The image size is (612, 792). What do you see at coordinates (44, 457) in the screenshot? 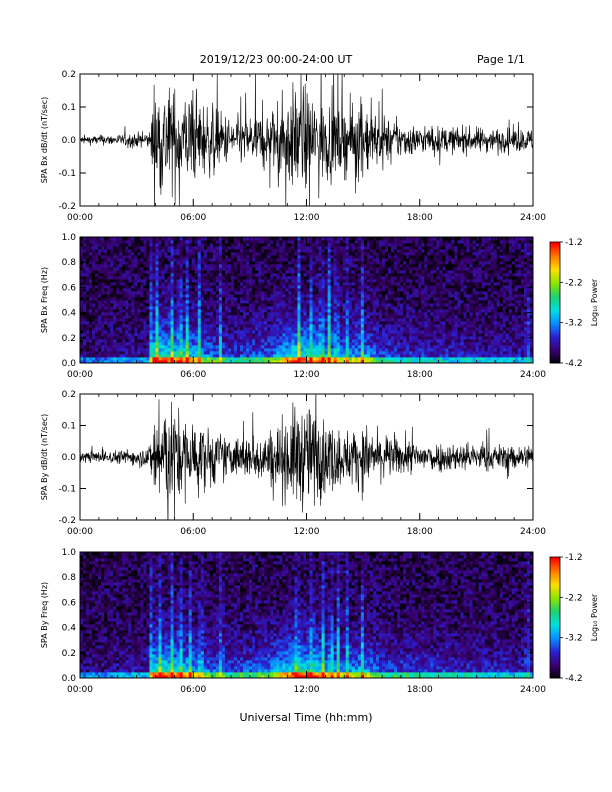
I see `y-axis-title: SPA By dB/dt (nT/sec)` at bounding box center [44, 457].